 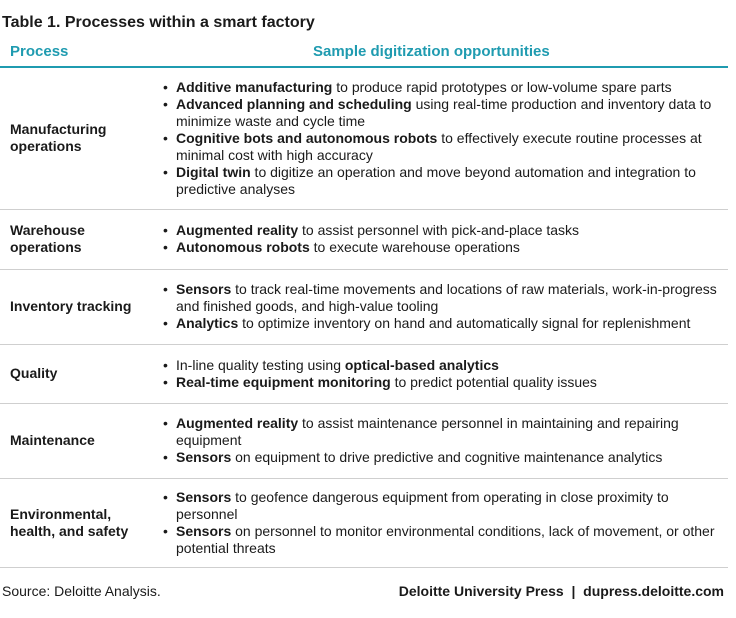 I want to click on text: to execute warehouse operations, so click(x=414, y=247).